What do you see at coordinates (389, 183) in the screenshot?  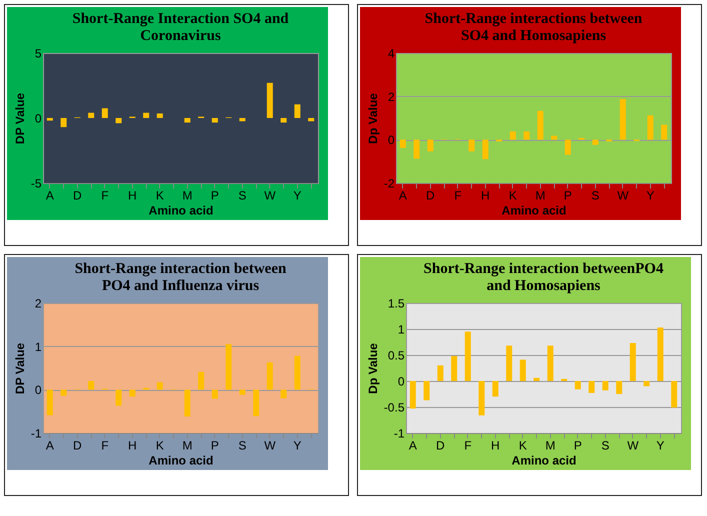 I see `y-tick-label: -2` at bounding box center [389, 183].